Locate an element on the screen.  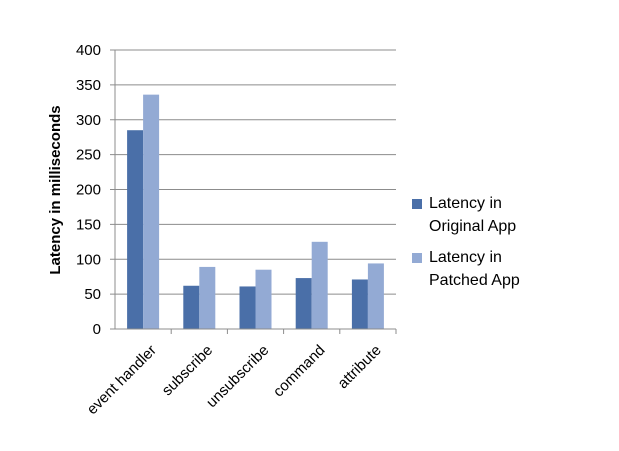
x-tick-label: subscribe is located at coordinates (187, 370).